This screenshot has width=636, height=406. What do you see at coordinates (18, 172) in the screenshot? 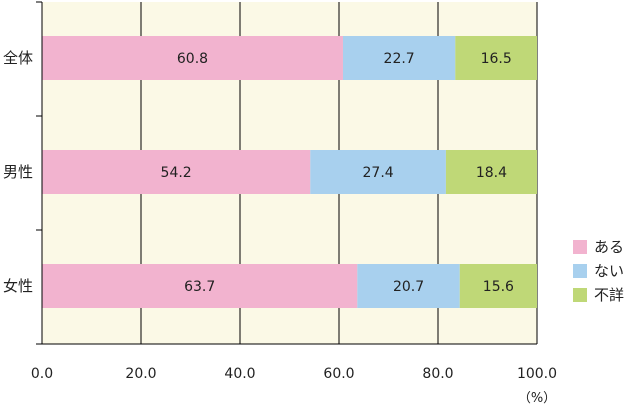
I see `category-label: 男性` at bounding box center [18, 172].